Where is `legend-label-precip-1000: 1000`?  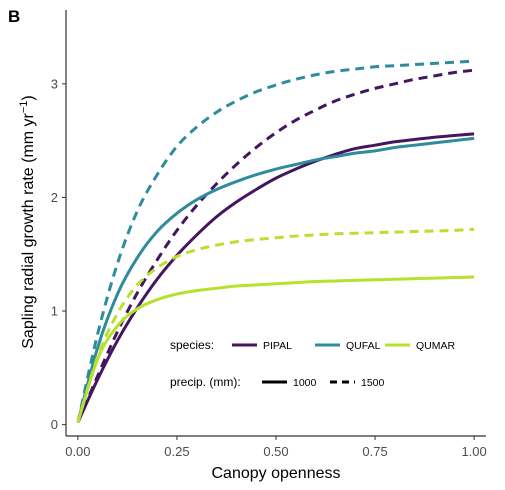 legend-label-precip-1000: 1000 is located at coordinates (305, 383).